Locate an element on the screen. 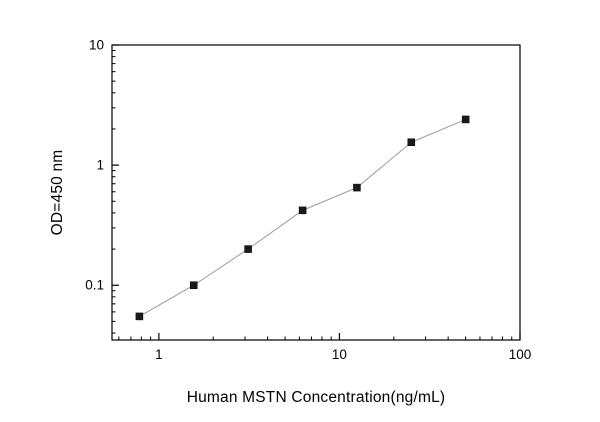  x-tick-label: 100 is located at coordinates (520, 354).